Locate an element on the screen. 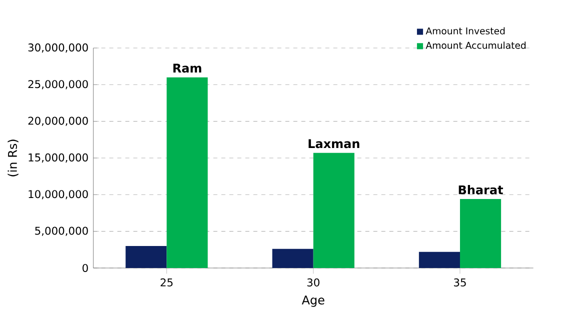 Image resolution: width=568 pixels, height=328 pixels. y-tick-label: 20,000,000 is located at coordinates (58, 121).